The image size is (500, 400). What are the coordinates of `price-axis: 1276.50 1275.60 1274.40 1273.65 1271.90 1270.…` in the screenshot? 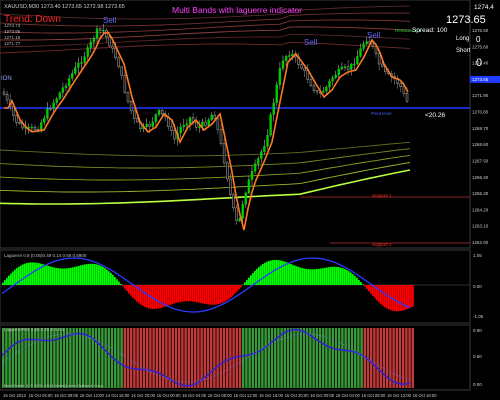 It's located at (485, 136).